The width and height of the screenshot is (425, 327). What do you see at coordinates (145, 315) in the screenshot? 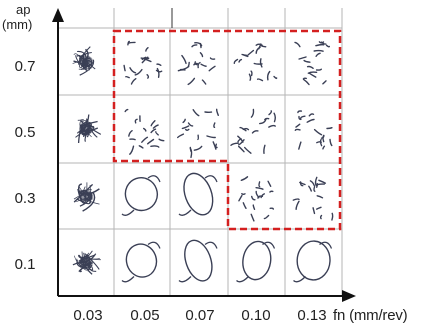
I see `x-tick-label: 0.05` at bounding box center [145, 315].